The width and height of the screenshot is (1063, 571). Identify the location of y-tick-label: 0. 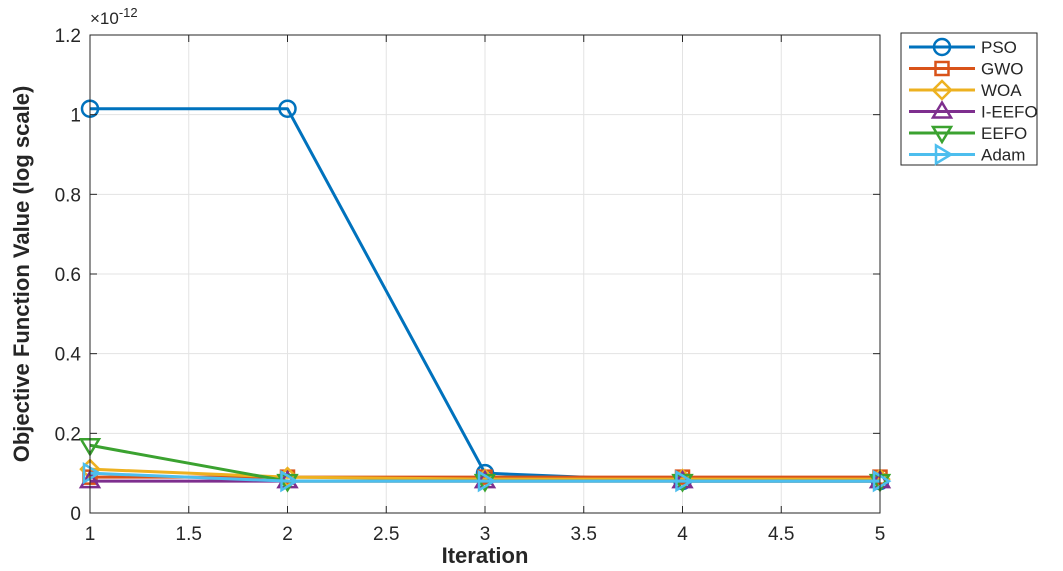
(75, 514).